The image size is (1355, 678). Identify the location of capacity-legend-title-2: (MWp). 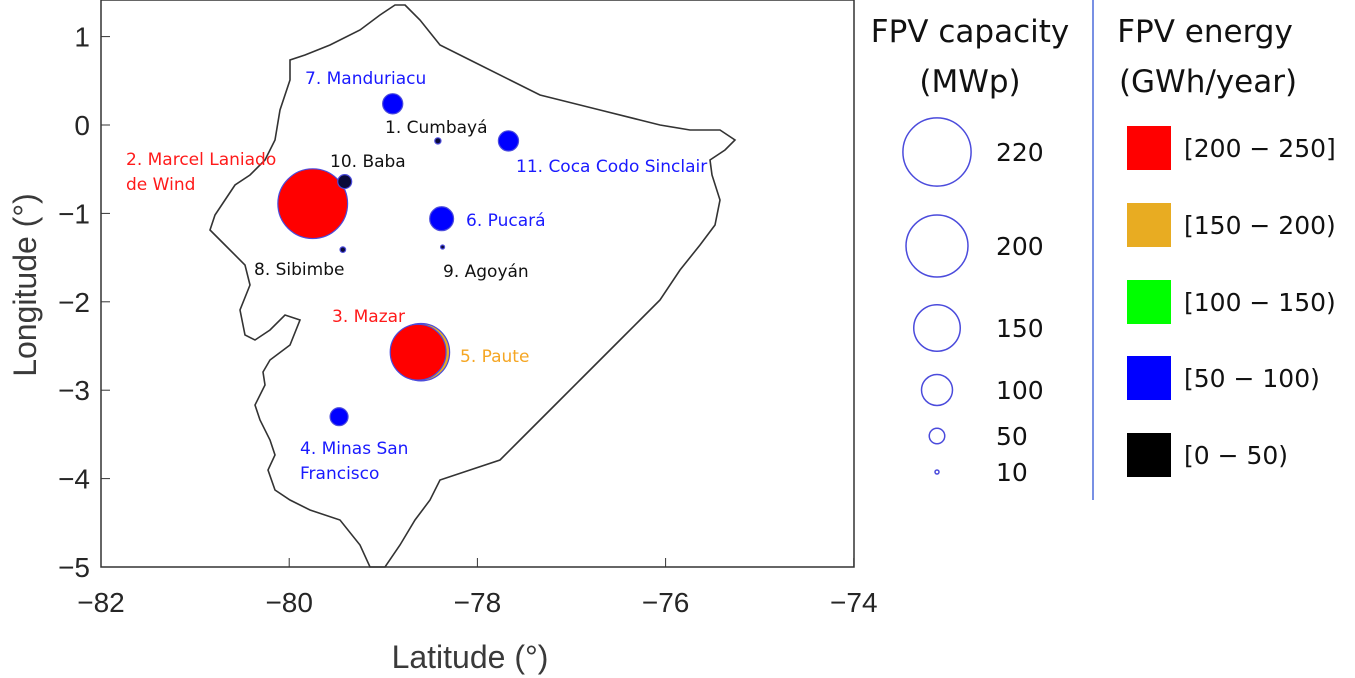
(969, 82).